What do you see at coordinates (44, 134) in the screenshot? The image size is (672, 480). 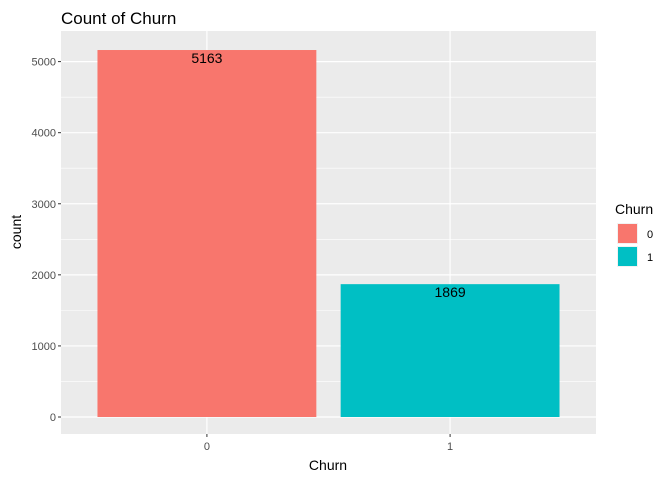 I see `y-tick-label: 4000` at bounding box center [44, 134].